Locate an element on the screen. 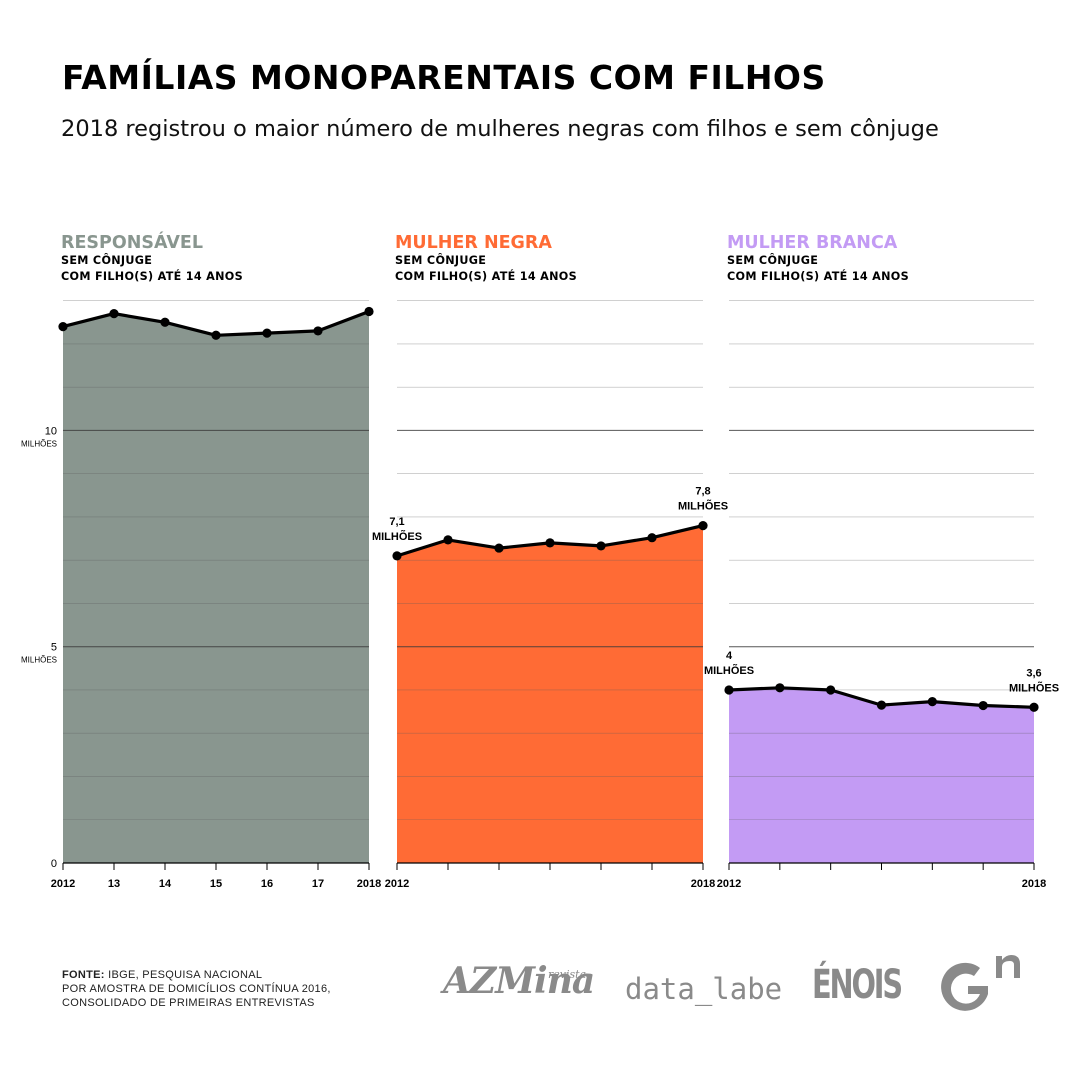 Image resolution: width=1080 pixels, height=1080 pixels. panel-subtitle-mulher-branca: COM FILHO(S) ATÉ 14 ANOS is located at coordinates (818, 276).